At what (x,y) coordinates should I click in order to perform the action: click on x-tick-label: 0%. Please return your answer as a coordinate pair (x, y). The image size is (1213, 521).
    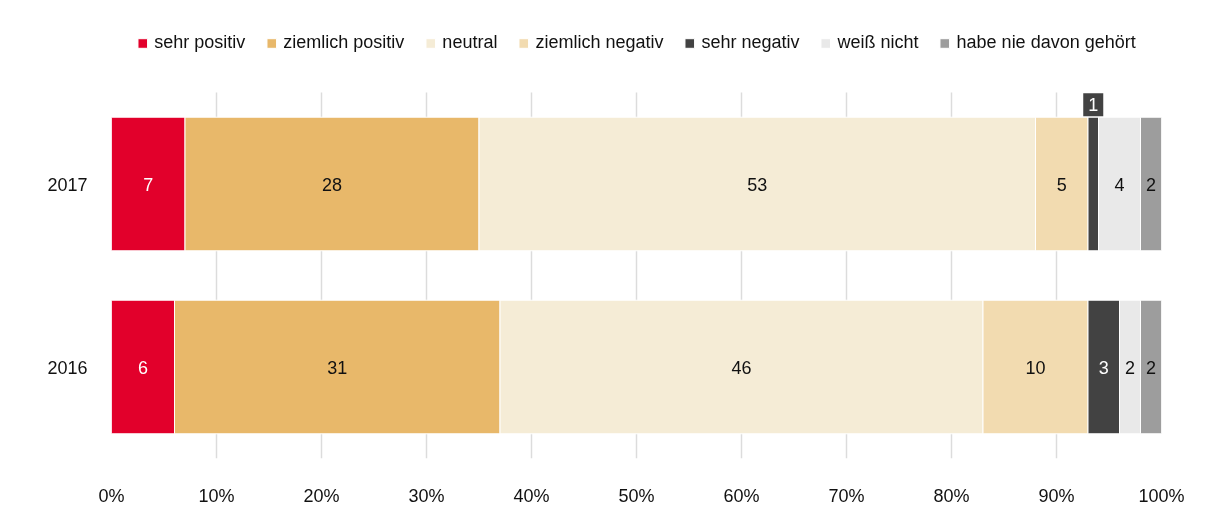
    Looking at the image, I should click on (111, 495).